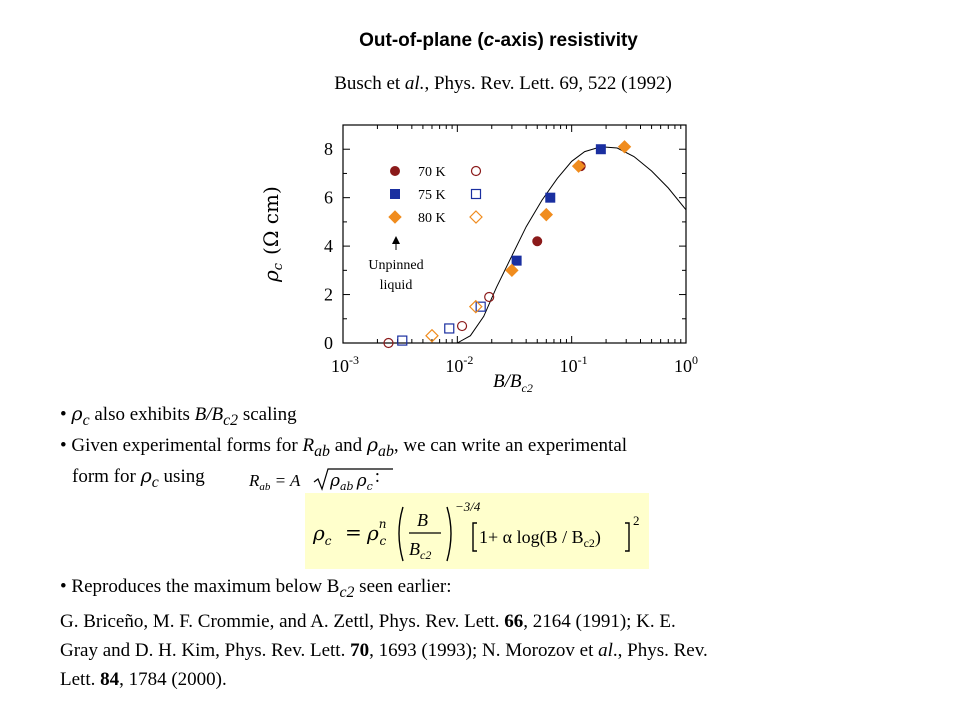 The image size is (960, 720). Describe the element at coordinates (449, 534) in the screenshot. I see `paren-right` at that location.